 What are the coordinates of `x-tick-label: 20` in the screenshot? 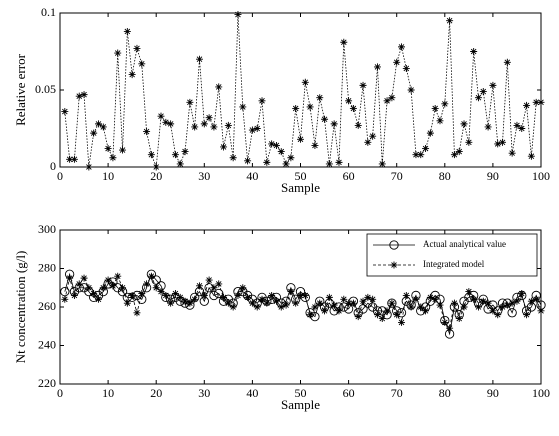 It's located at (156, 393).